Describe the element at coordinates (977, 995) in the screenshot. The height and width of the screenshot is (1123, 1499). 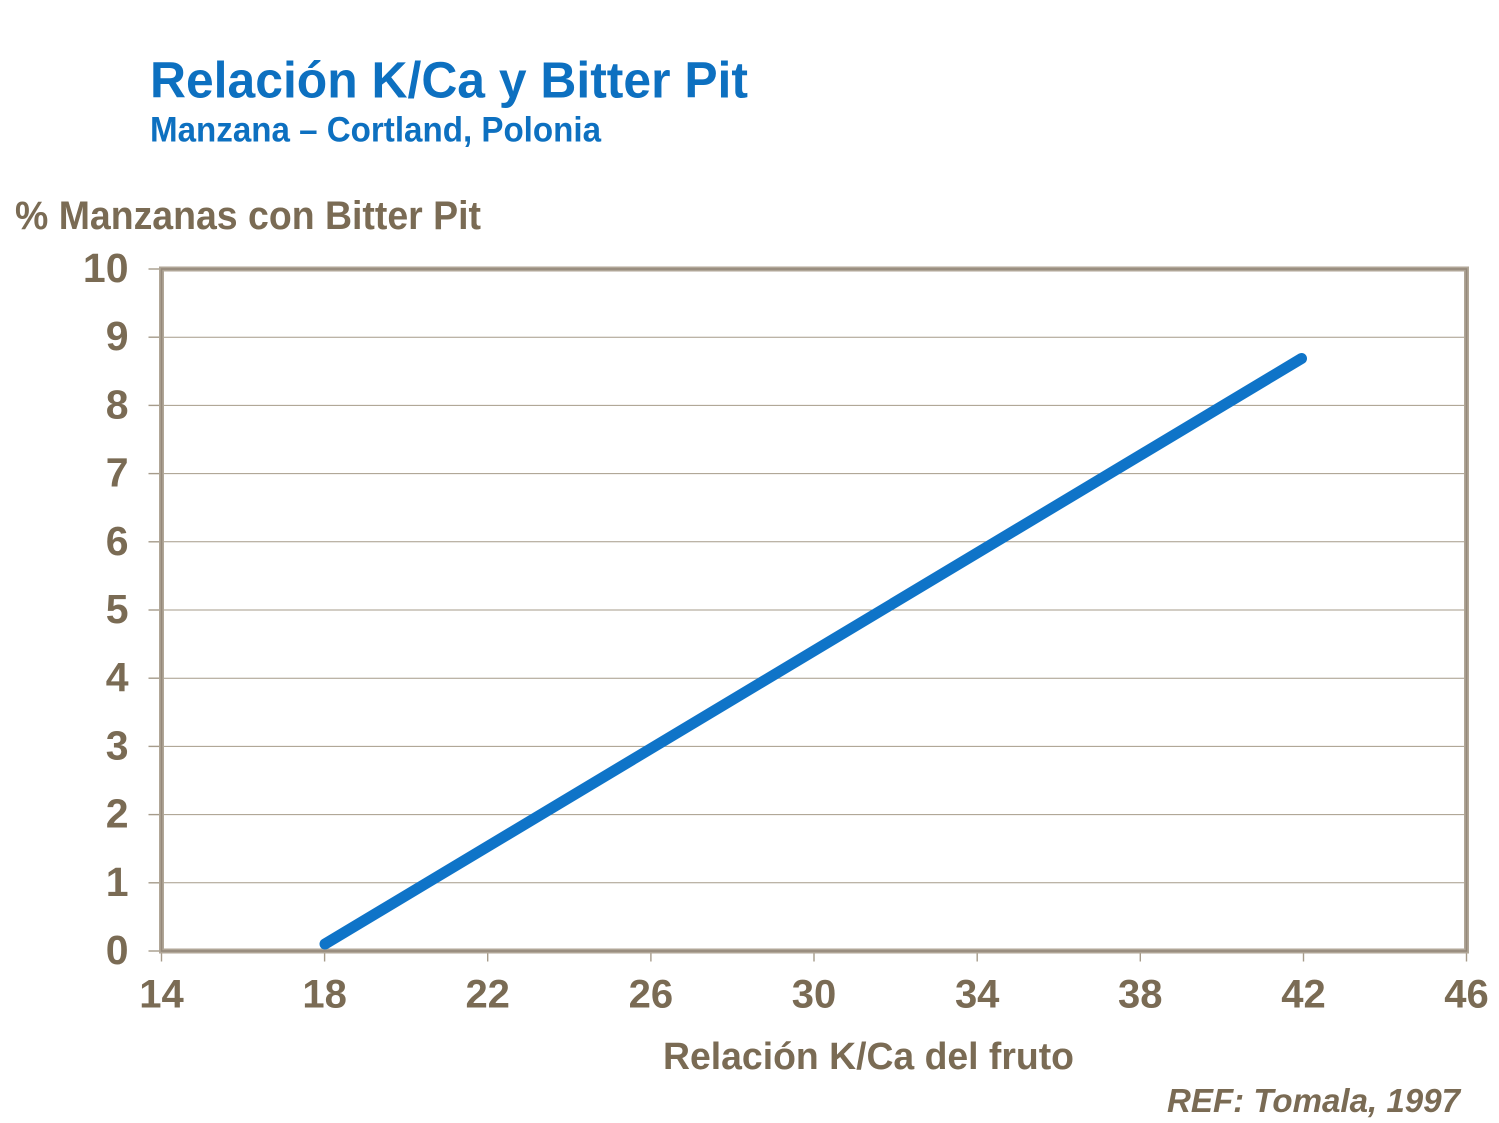
I see `svg-text: 34` at that location.